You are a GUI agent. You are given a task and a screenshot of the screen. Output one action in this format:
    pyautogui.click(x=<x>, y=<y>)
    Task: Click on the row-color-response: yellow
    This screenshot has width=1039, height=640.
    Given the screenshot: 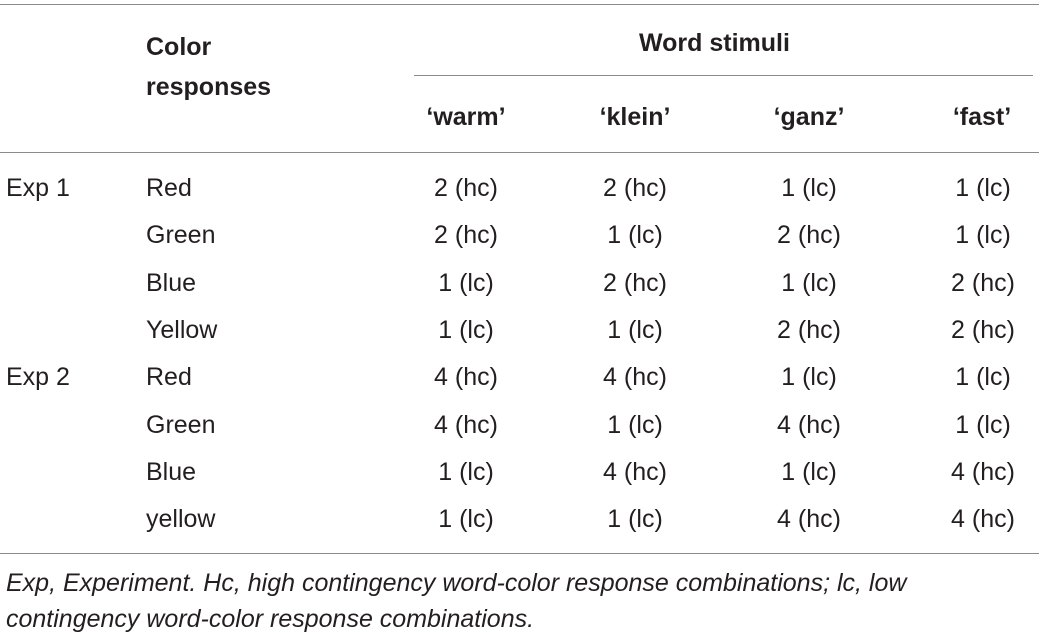 What is the action you would take?
    pyautogui.click(x=181, y=519)
    